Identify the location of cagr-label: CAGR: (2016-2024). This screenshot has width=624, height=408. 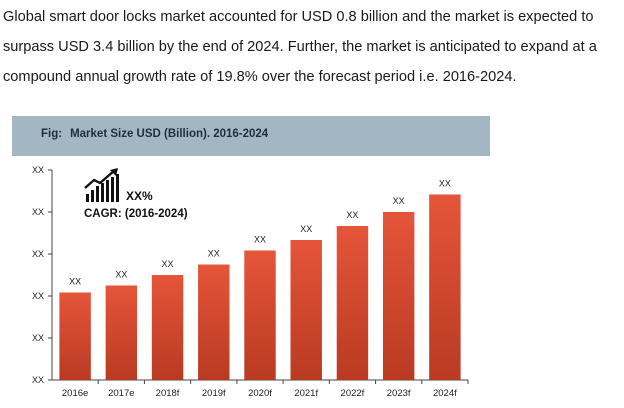
(136, 214).